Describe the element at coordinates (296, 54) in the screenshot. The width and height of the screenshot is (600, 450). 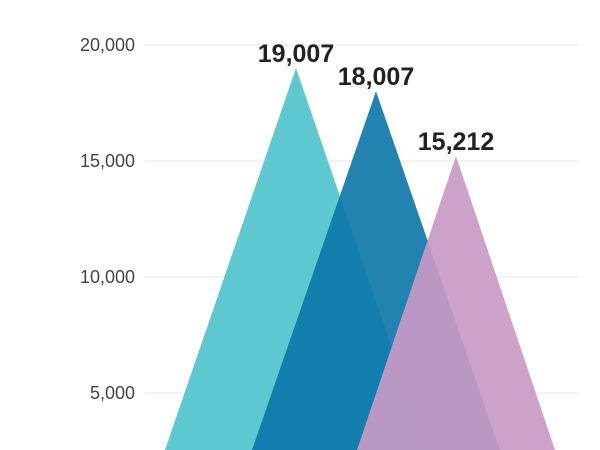
I see `data-label-1: 19,007` at that location.